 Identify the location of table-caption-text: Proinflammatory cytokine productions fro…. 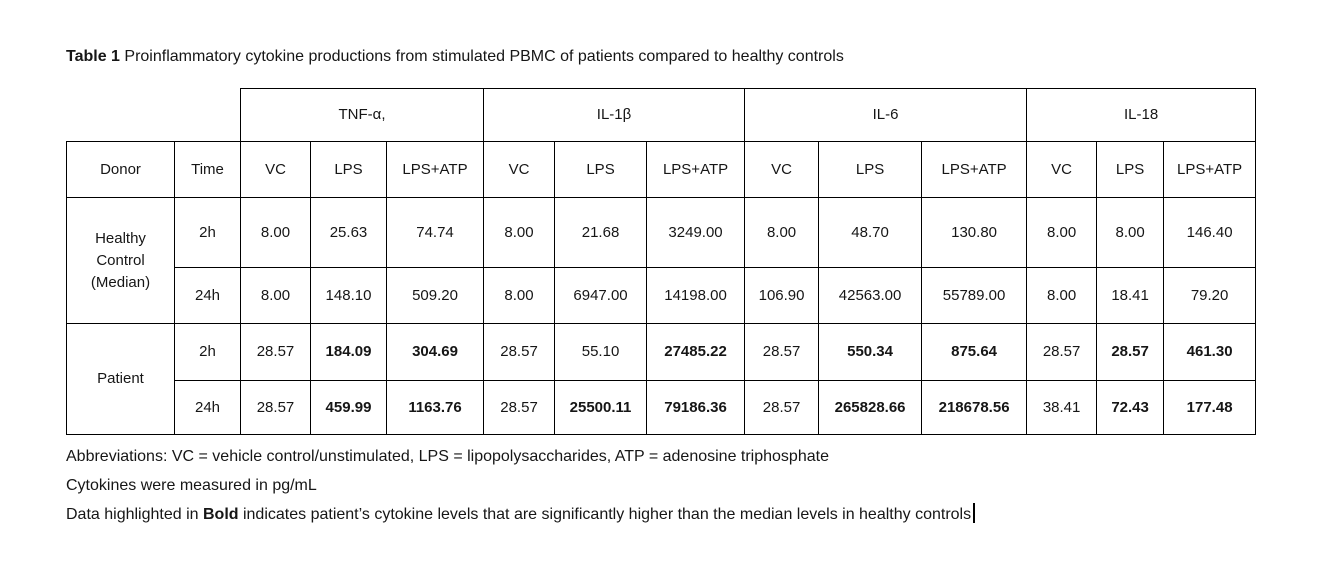
(481, 56).